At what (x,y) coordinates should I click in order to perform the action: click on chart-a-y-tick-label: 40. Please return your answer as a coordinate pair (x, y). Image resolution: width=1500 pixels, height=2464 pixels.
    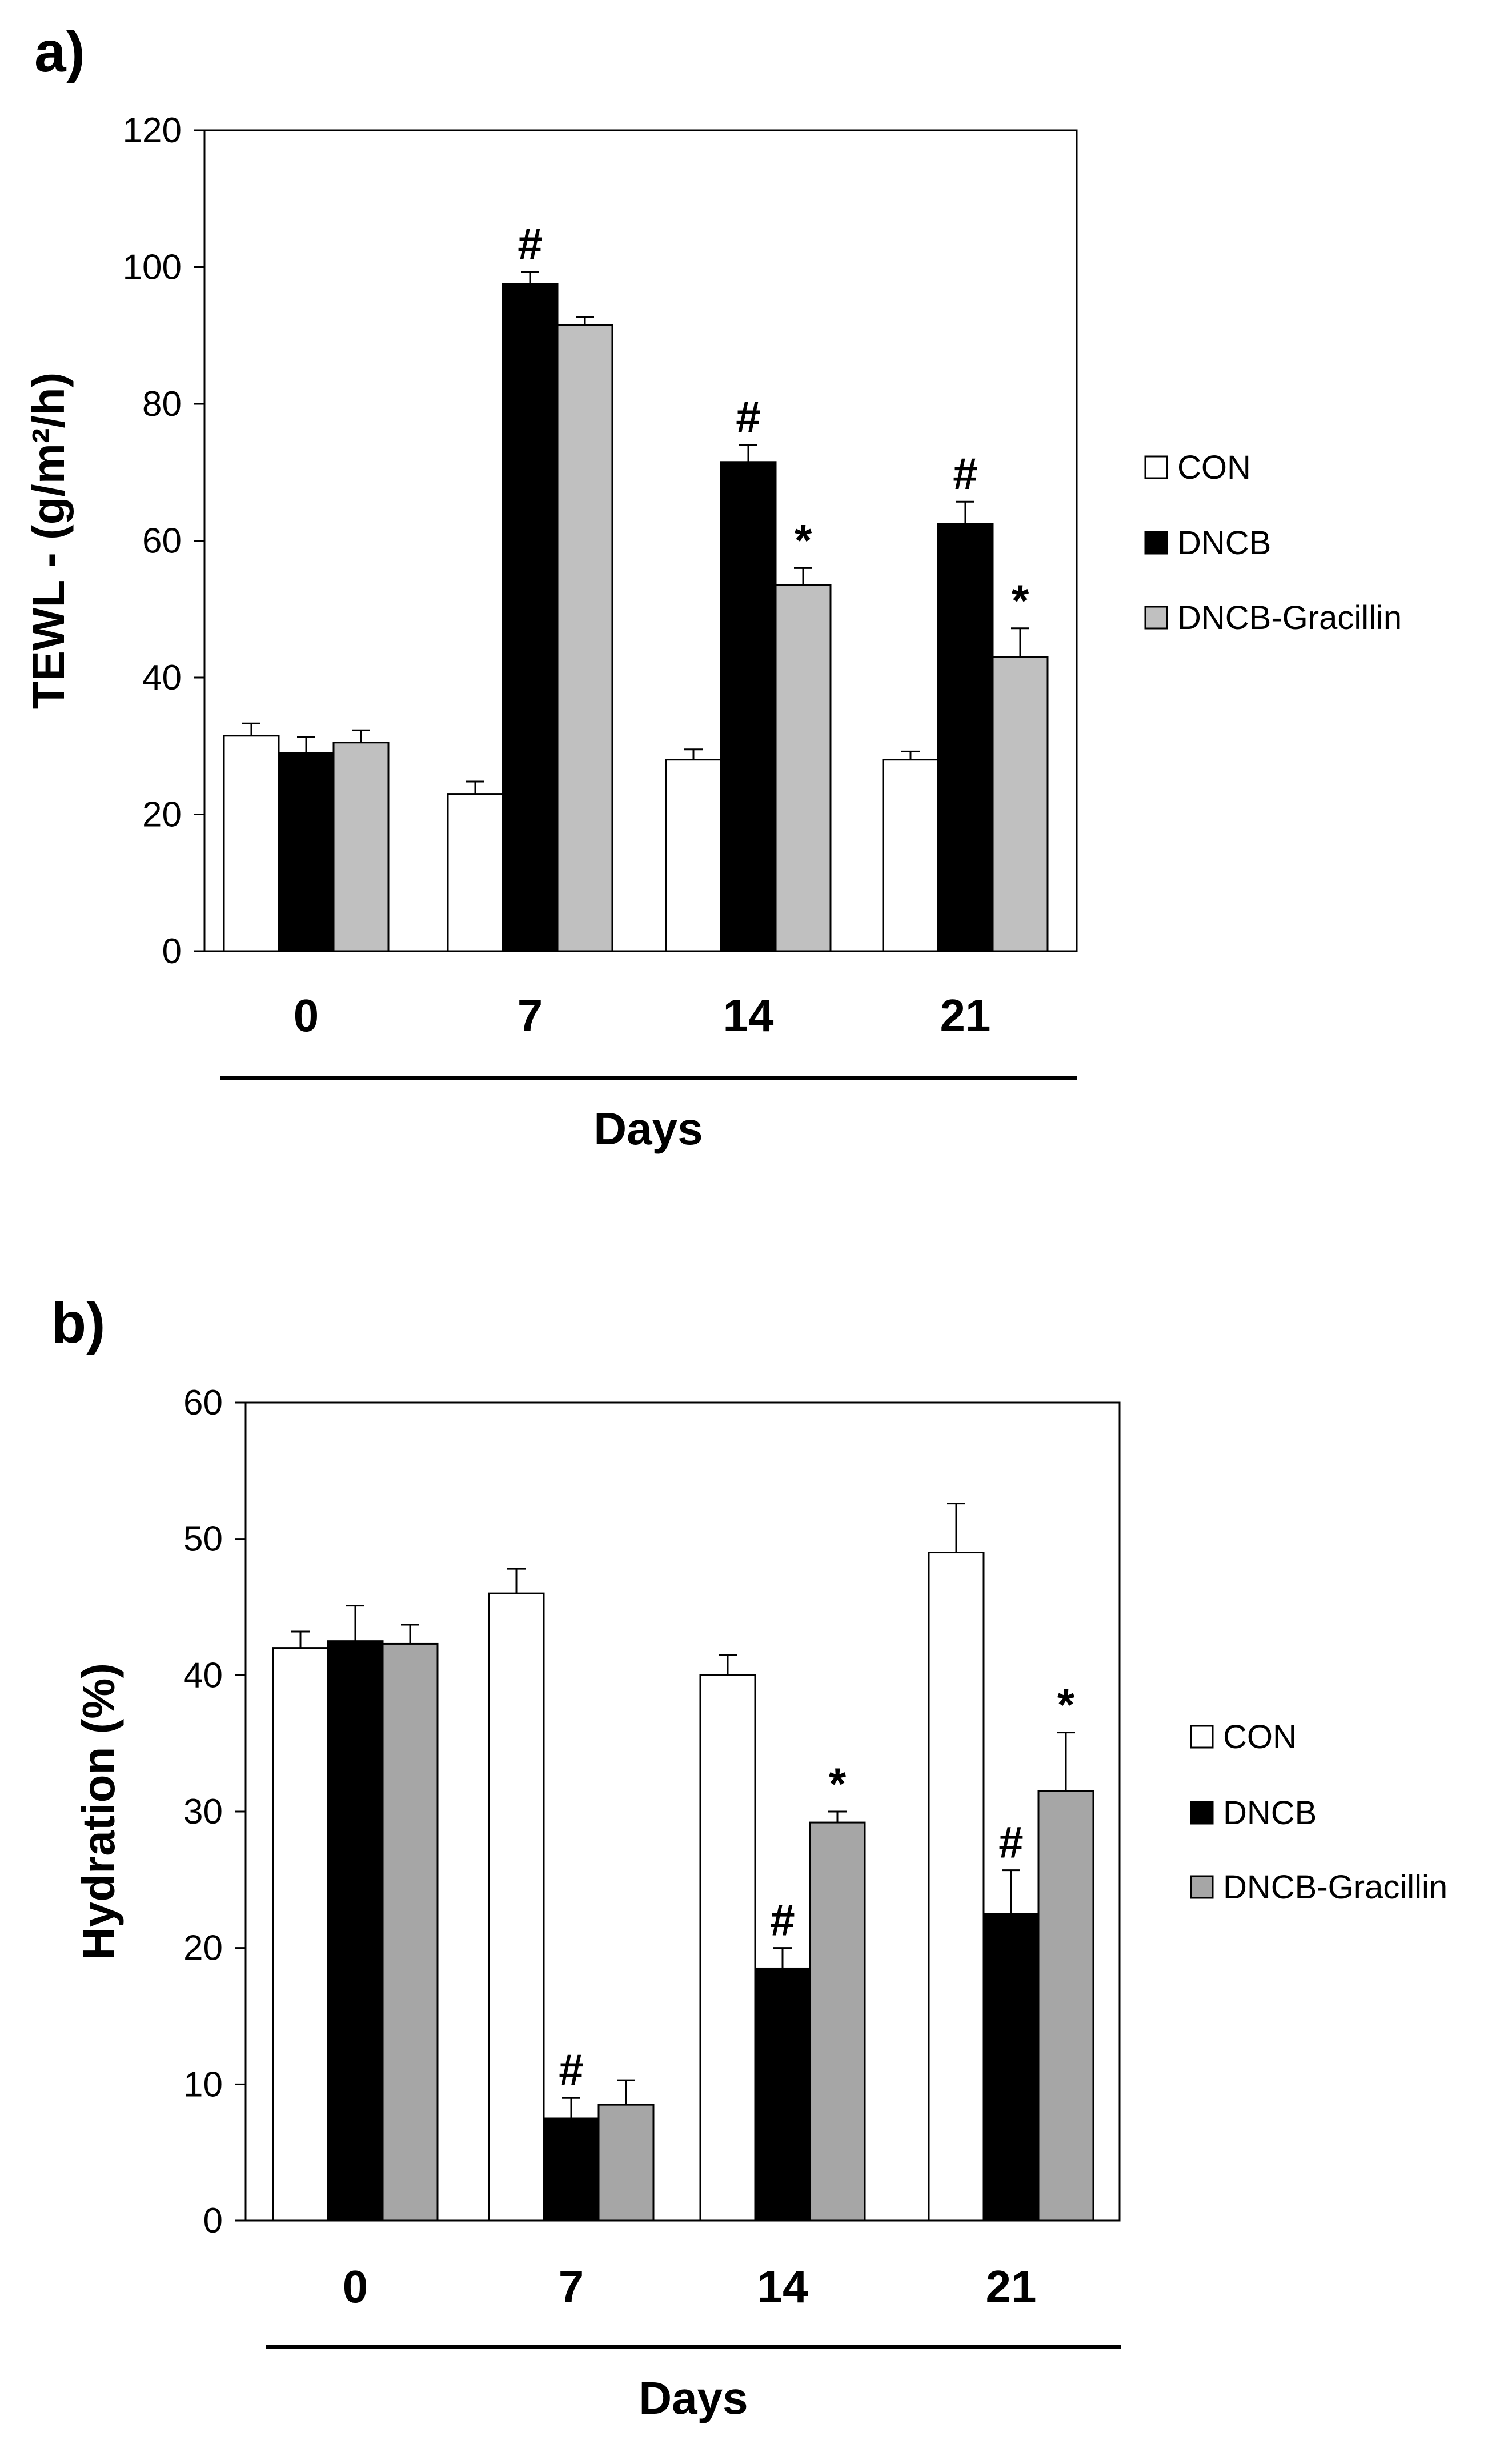
    Looking at the image, I should click on (162, 678).